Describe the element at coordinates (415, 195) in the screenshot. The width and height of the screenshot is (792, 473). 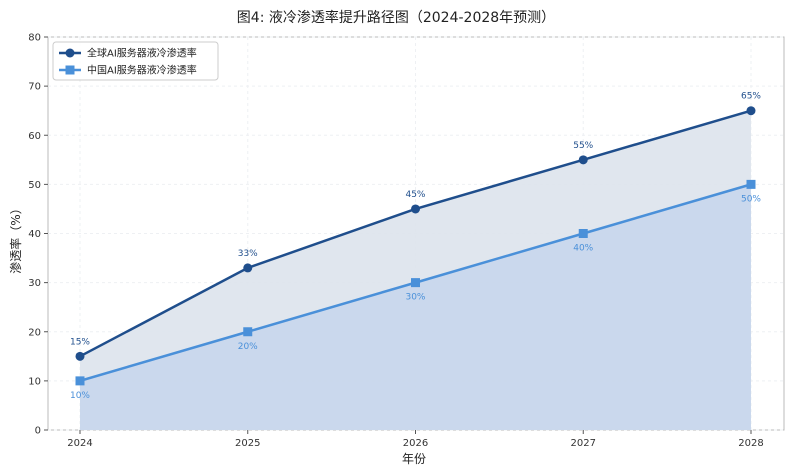
I see `series-1-data-label: 45%` at that location.